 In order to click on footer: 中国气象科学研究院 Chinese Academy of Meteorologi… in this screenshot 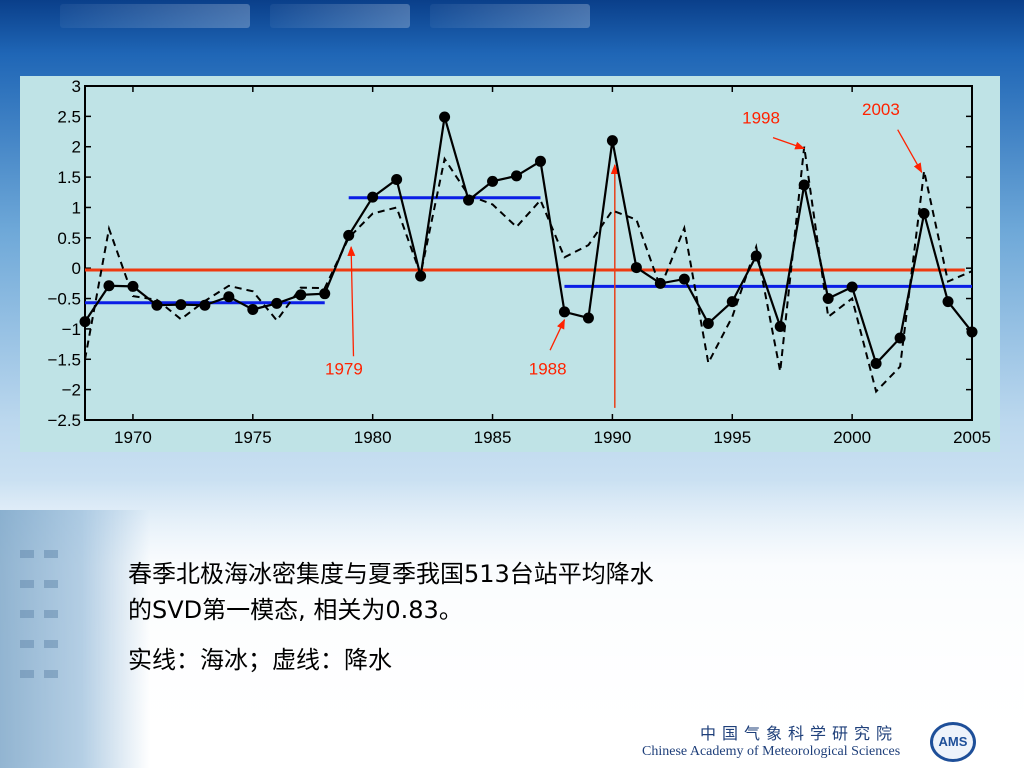, I will do `click(830, 742)`.